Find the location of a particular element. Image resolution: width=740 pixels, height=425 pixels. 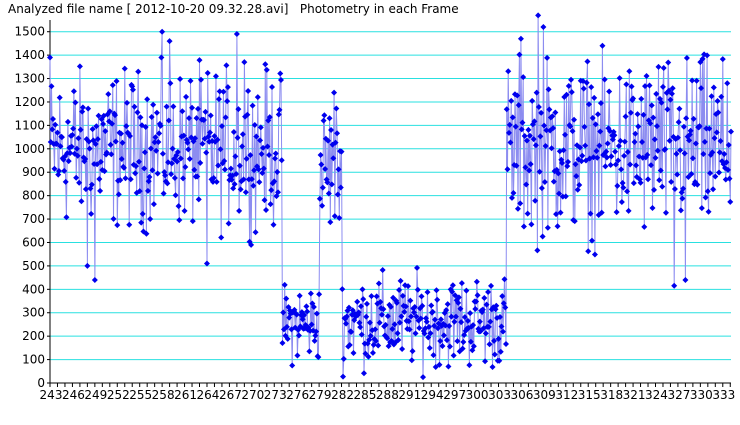

y-tick-label: 400 is located at coordinates (33, 289).